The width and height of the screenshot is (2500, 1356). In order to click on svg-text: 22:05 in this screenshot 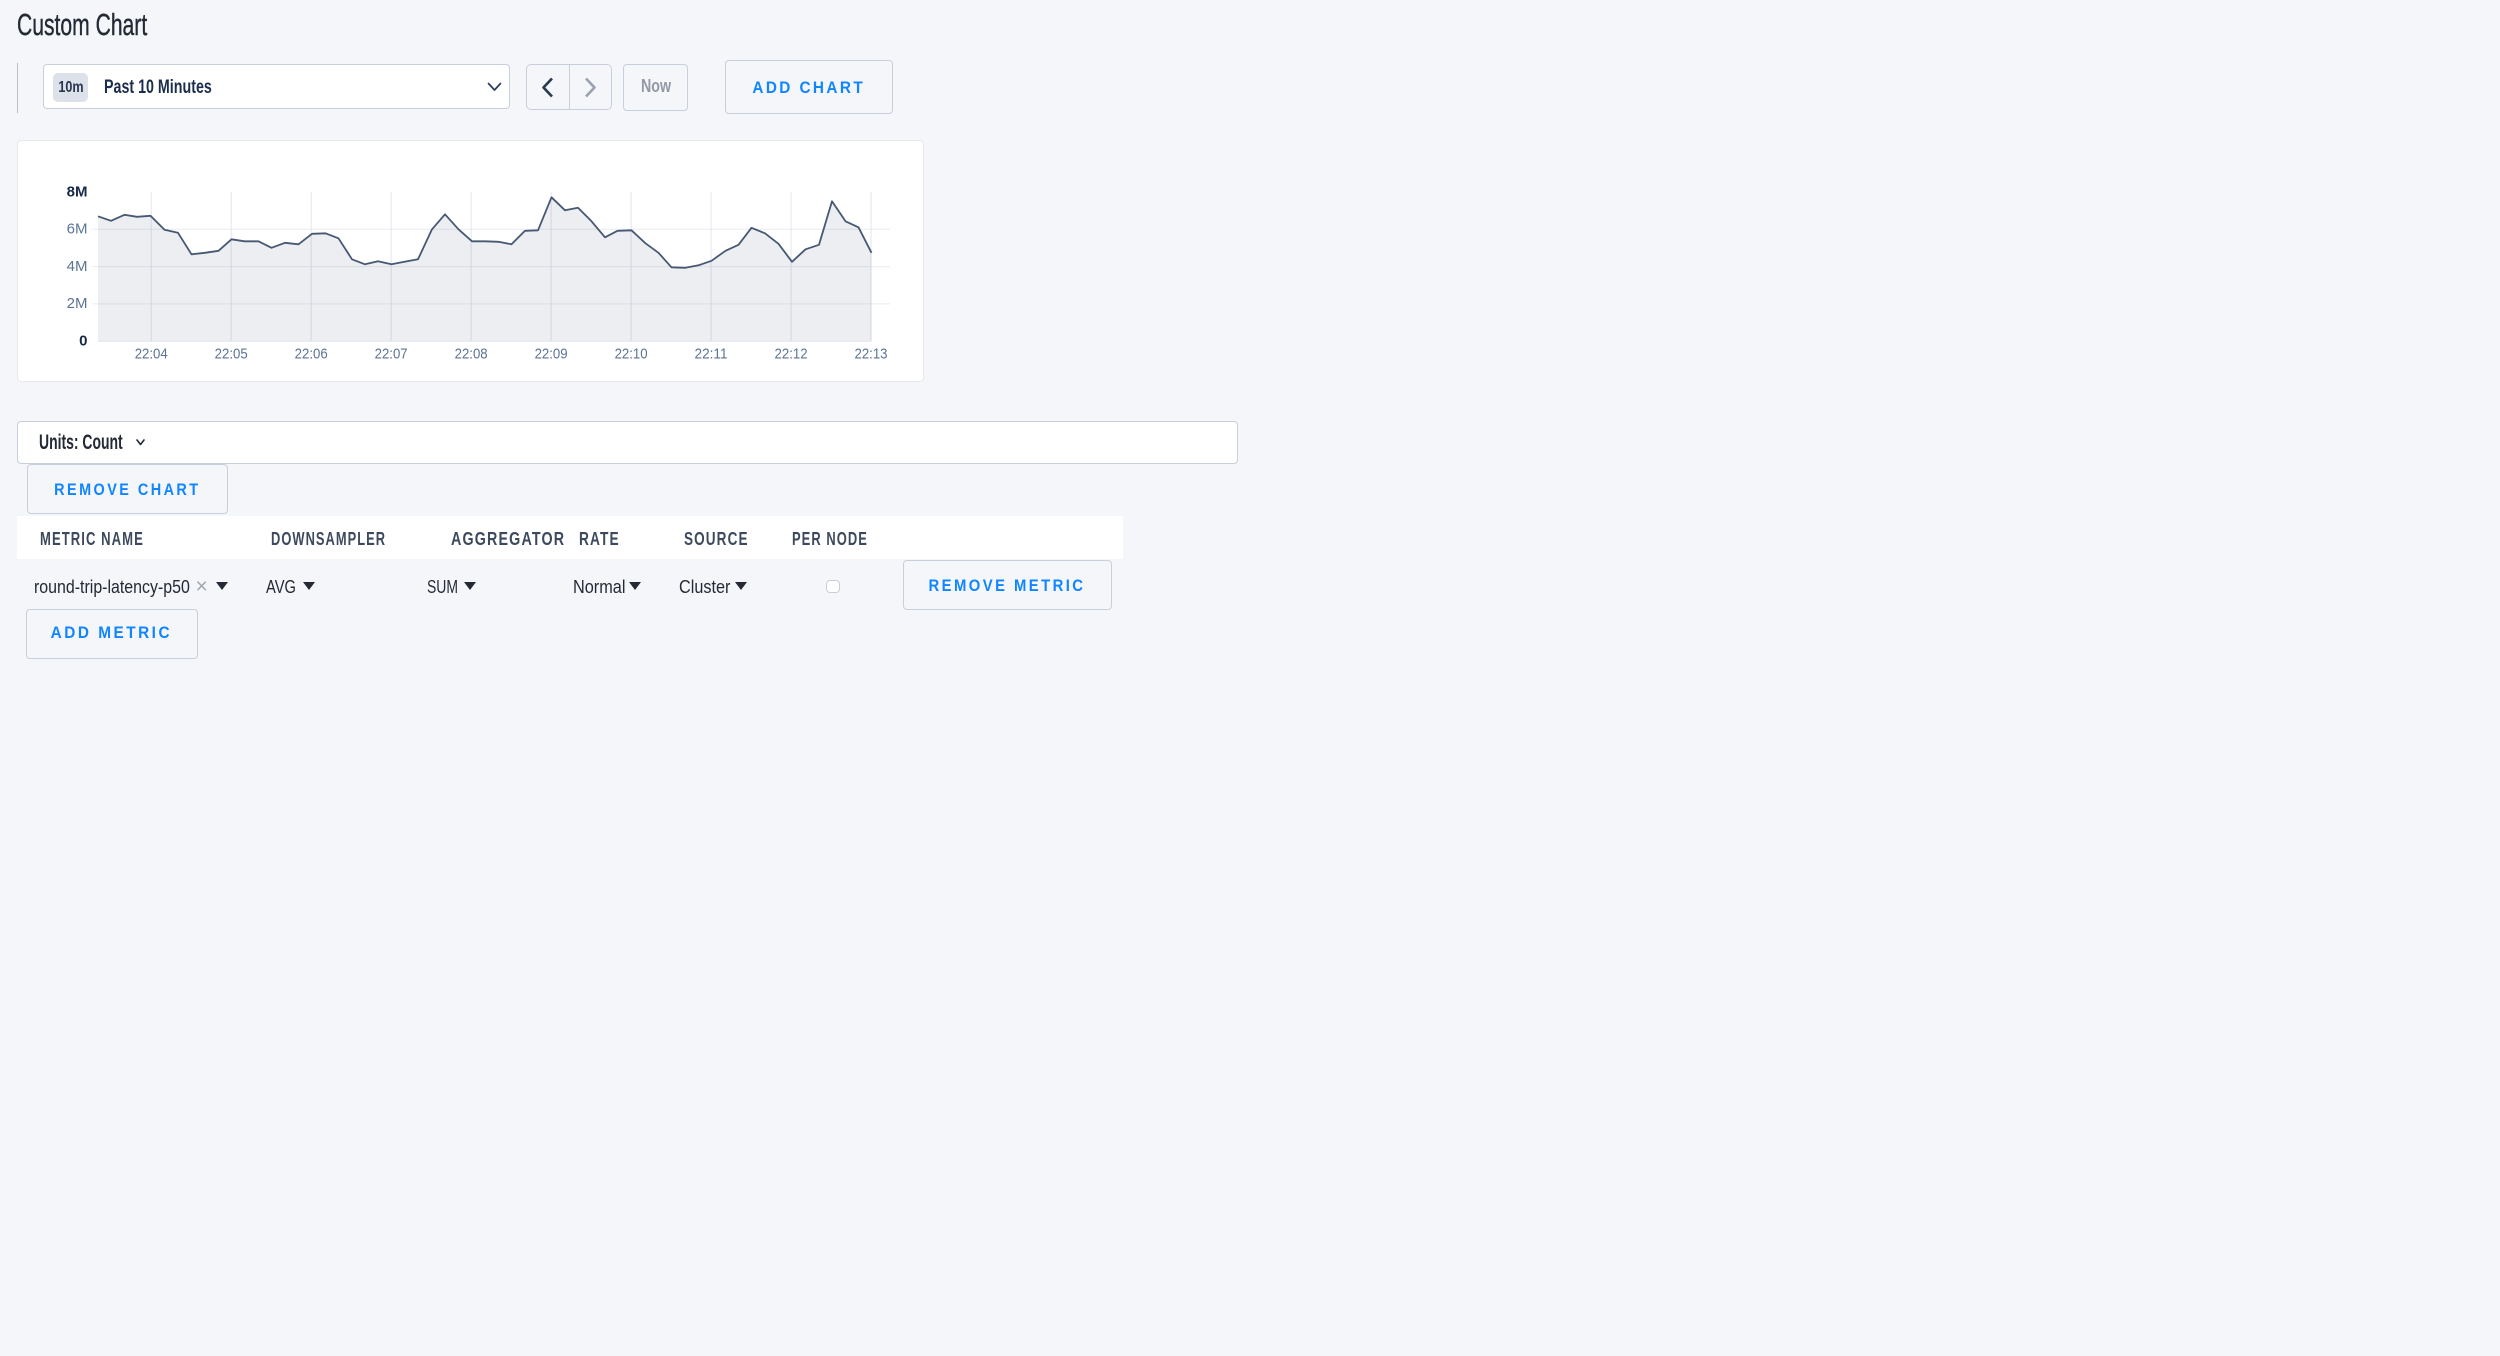, I will do `click(230, 353)`.